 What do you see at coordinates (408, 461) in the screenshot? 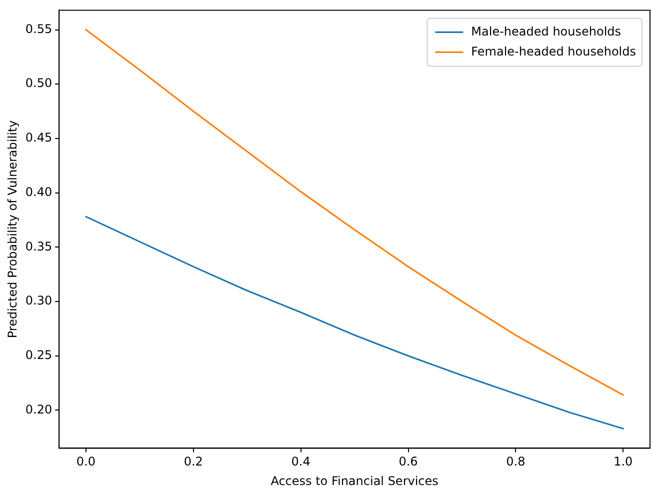
I see `x-tick-label: 0.6` at bounding box center [408, 461].